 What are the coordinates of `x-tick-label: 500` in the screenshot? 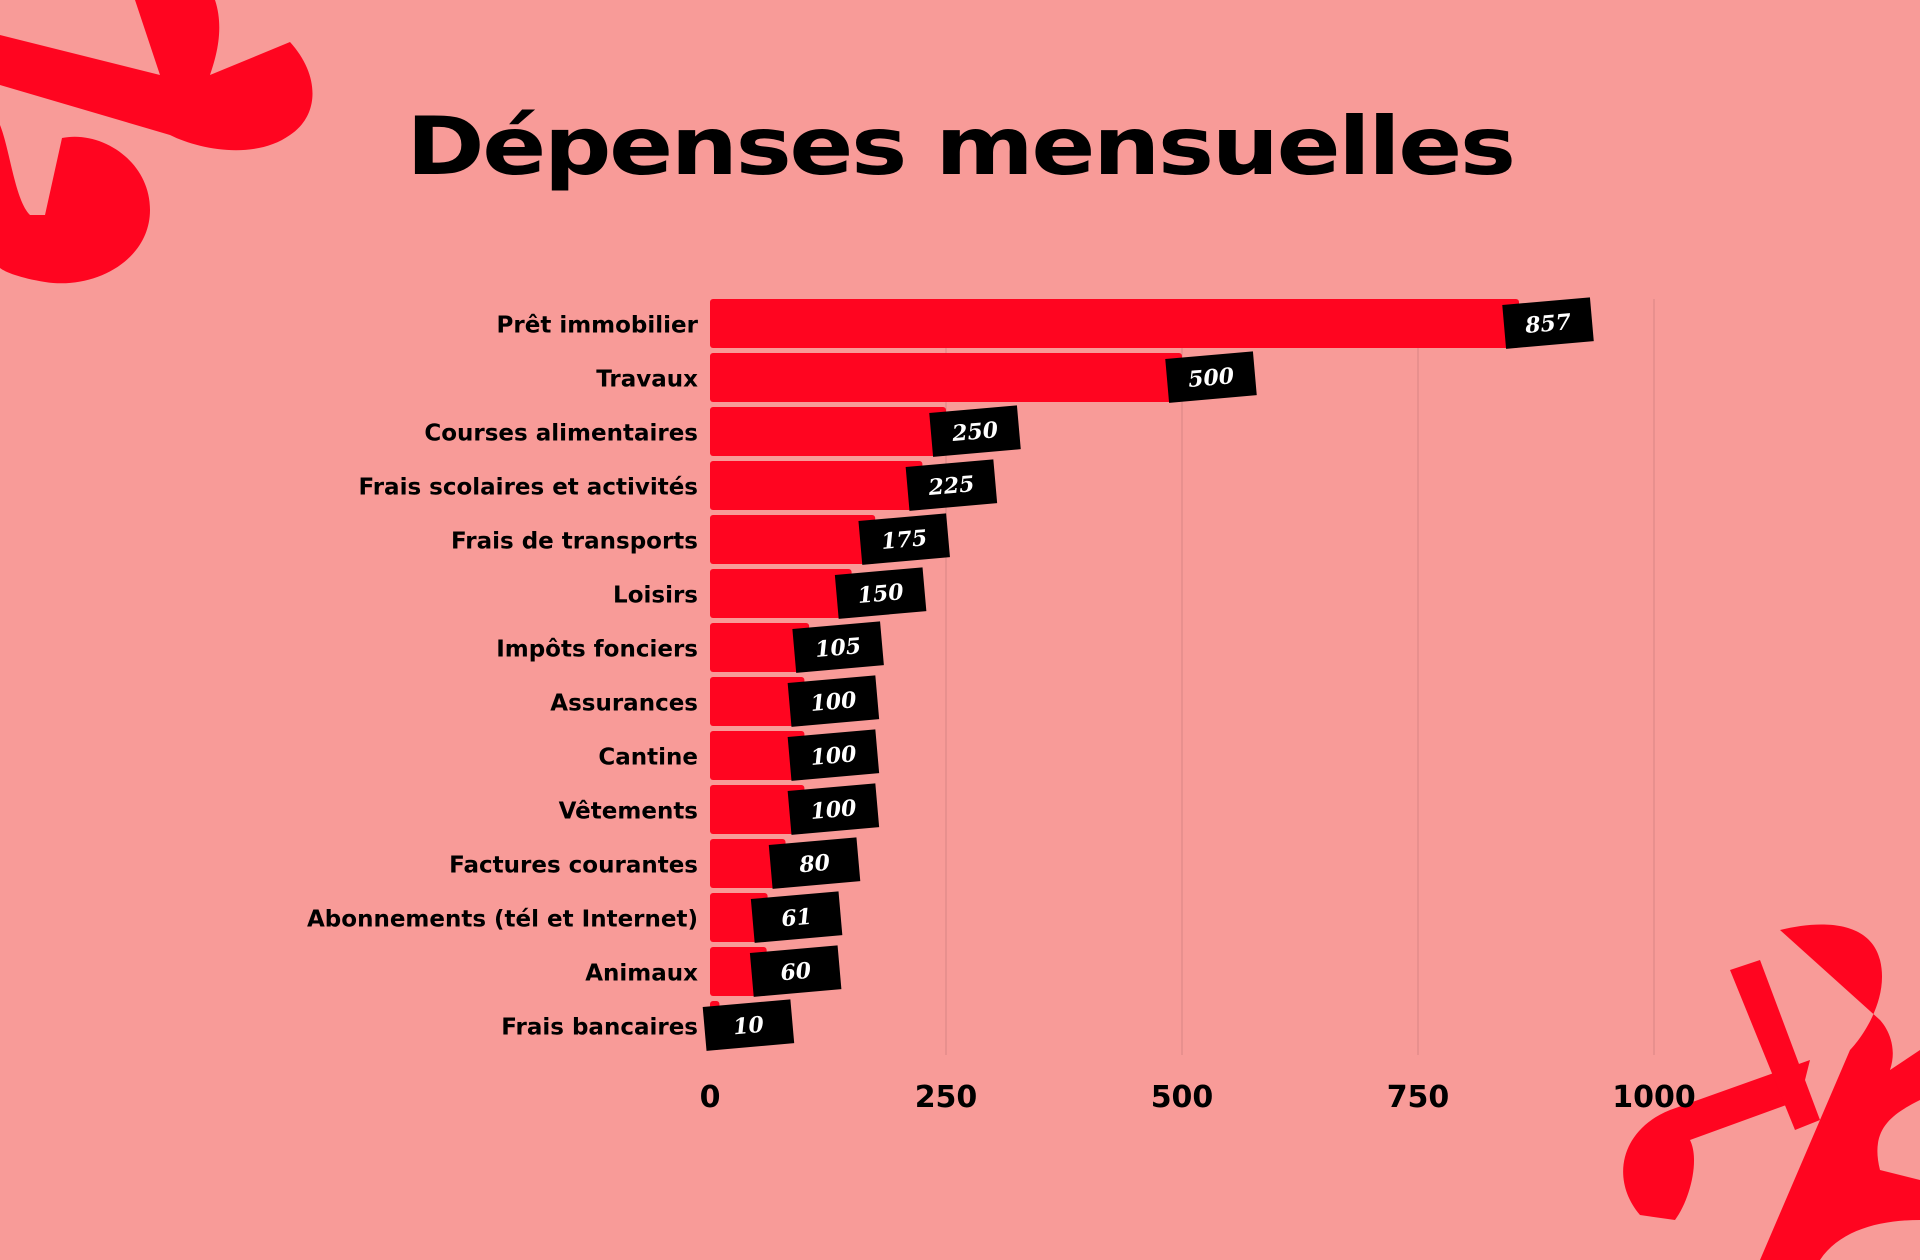 It's located at (1182, 1097).